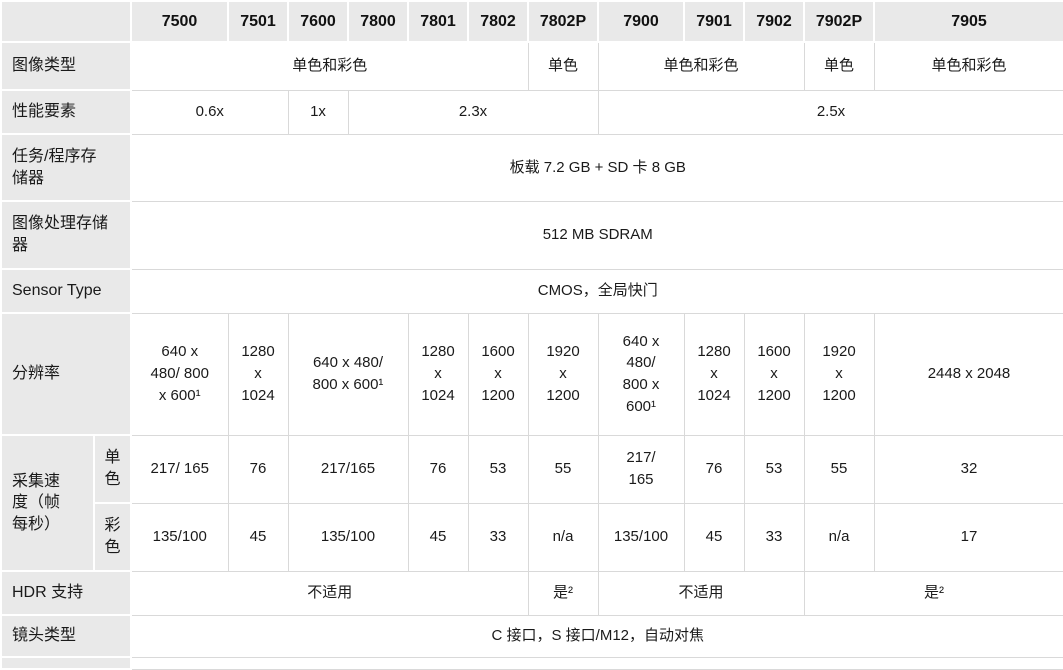 This screenshot has width=1063, height=670. Describe the element at coordinates (596, 291) in the screenshot. I see `value-cell: CMOS，全局快门` at that location.